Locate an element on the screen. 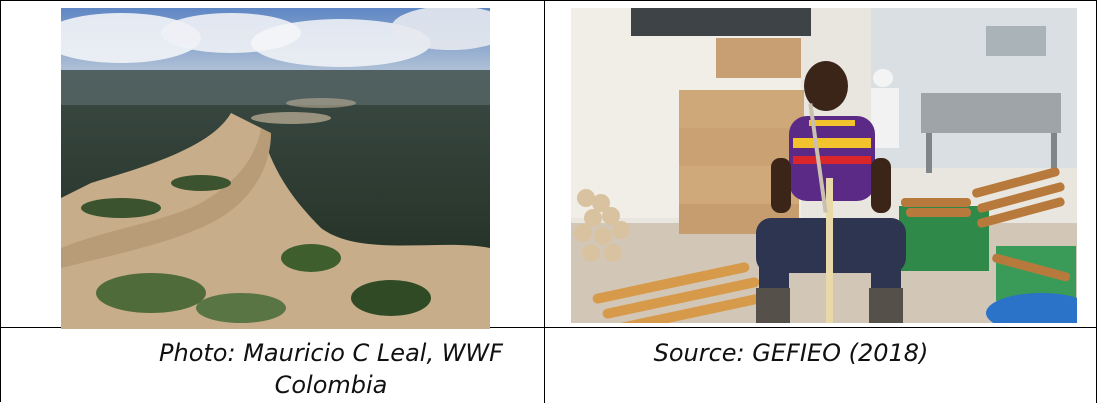 The image size is (1098, 403). left-photo-caption: Photo: Mauricio C Leal, WWF Colombia is located at coordinates (331, 369).